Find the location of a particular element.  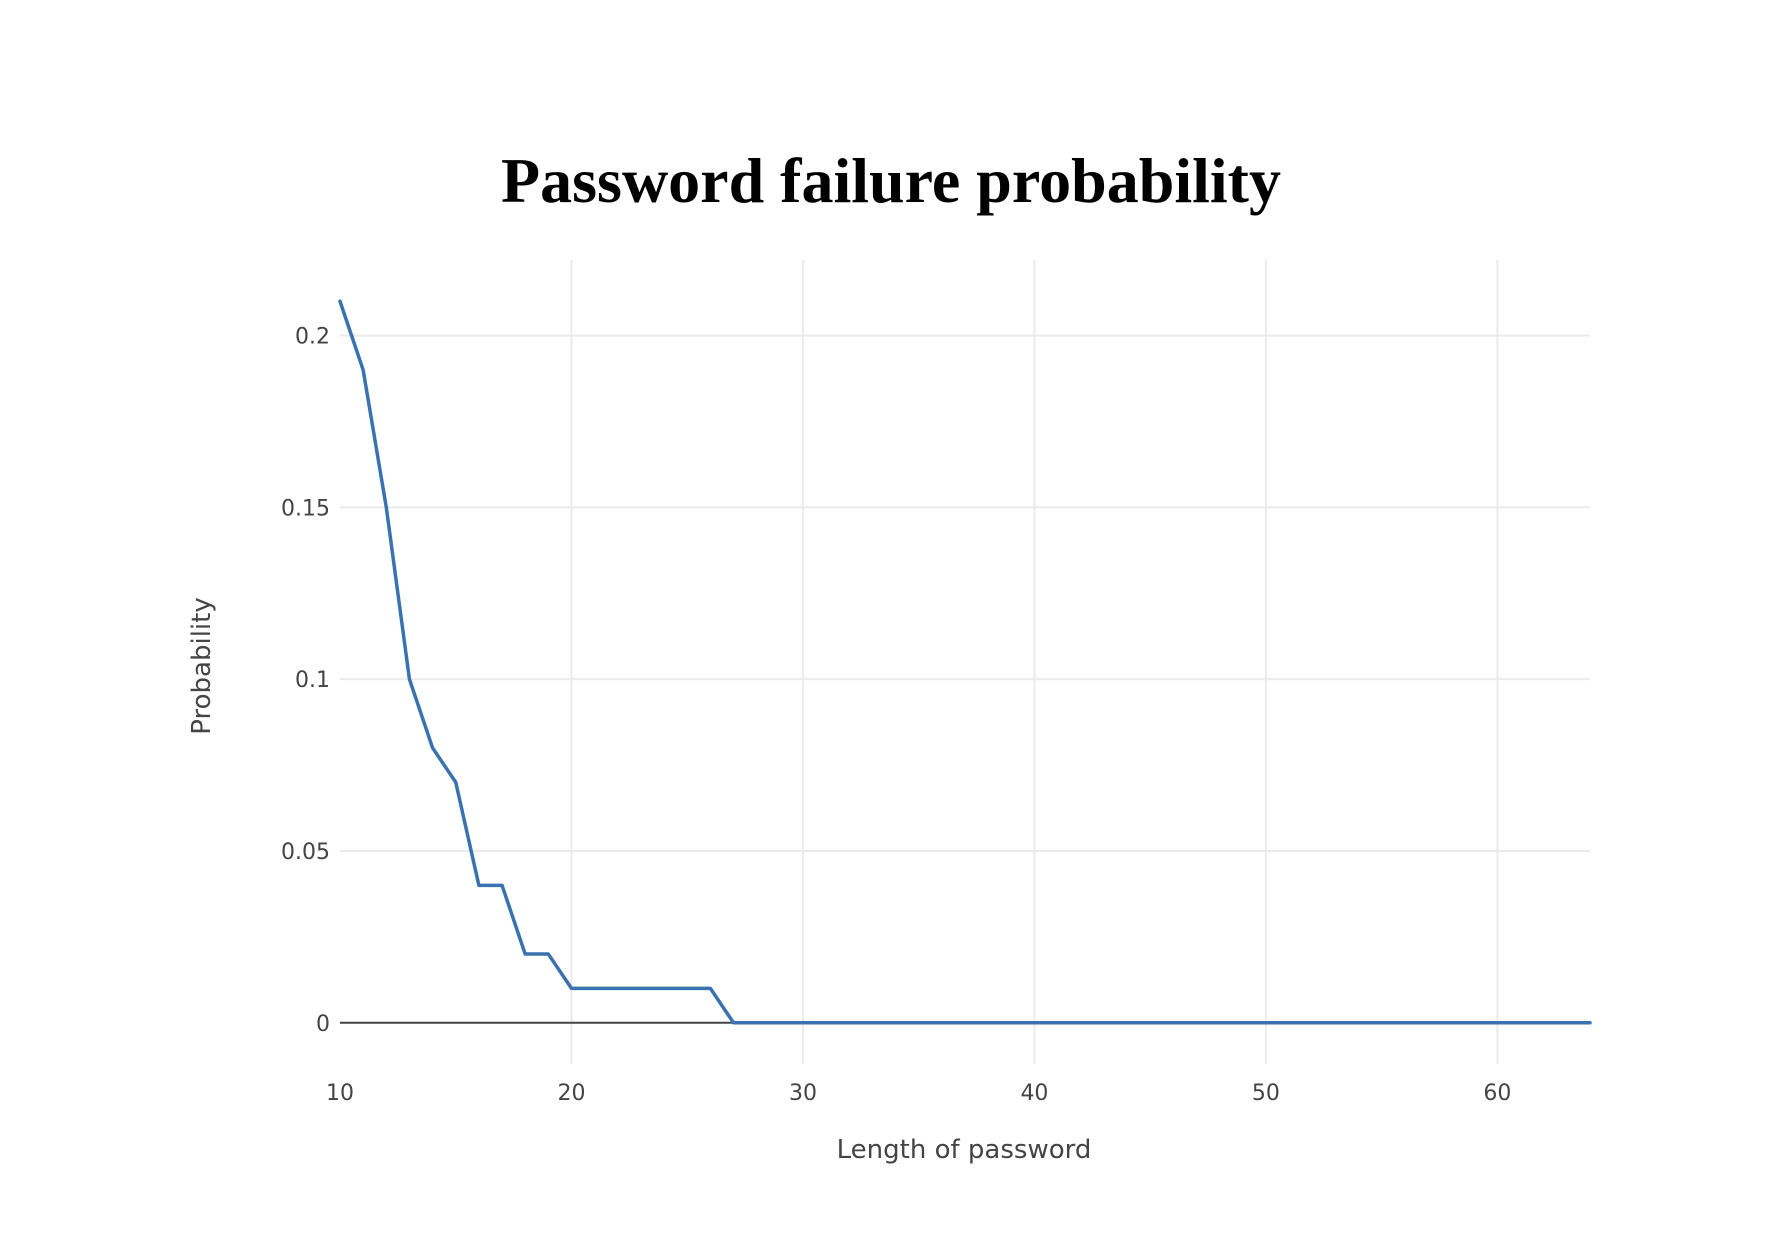

y-tick-label: 0.05 is located at coordinates (305, 852).